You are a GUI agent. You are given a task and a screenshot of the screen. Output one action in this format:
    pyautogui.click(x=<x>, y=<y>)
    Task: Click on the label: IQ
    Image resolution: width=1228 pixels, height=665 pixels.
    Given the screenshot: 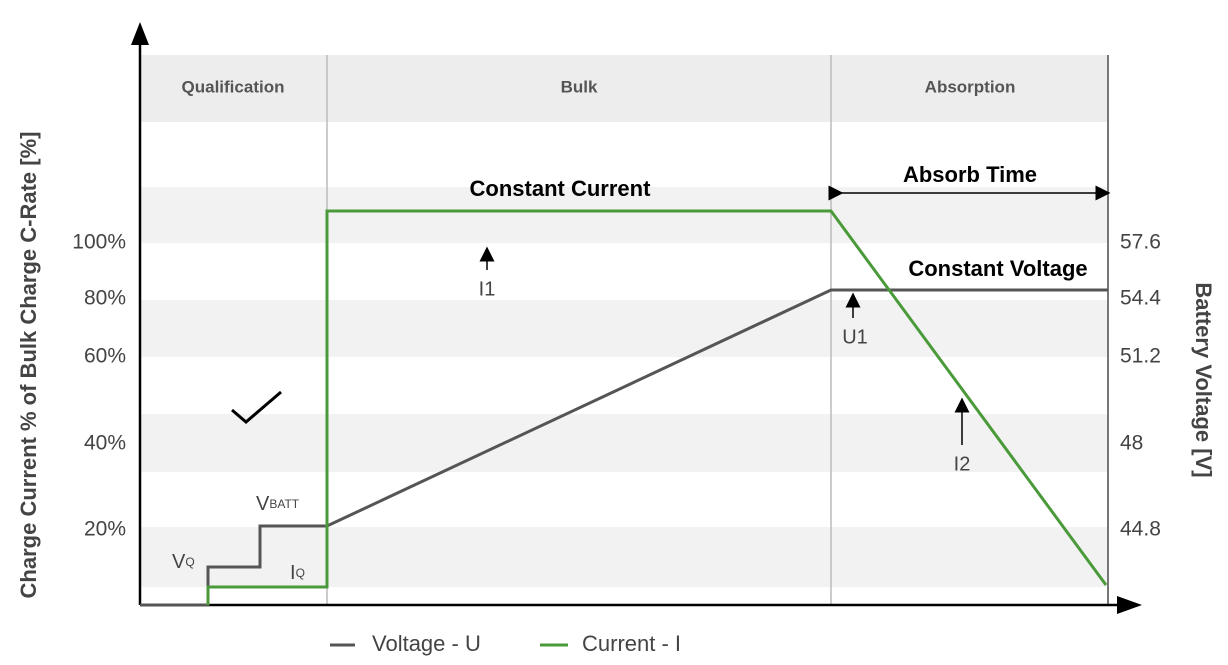 What is the action you would take?
    pyautogui.click(x=297, y=573)
    